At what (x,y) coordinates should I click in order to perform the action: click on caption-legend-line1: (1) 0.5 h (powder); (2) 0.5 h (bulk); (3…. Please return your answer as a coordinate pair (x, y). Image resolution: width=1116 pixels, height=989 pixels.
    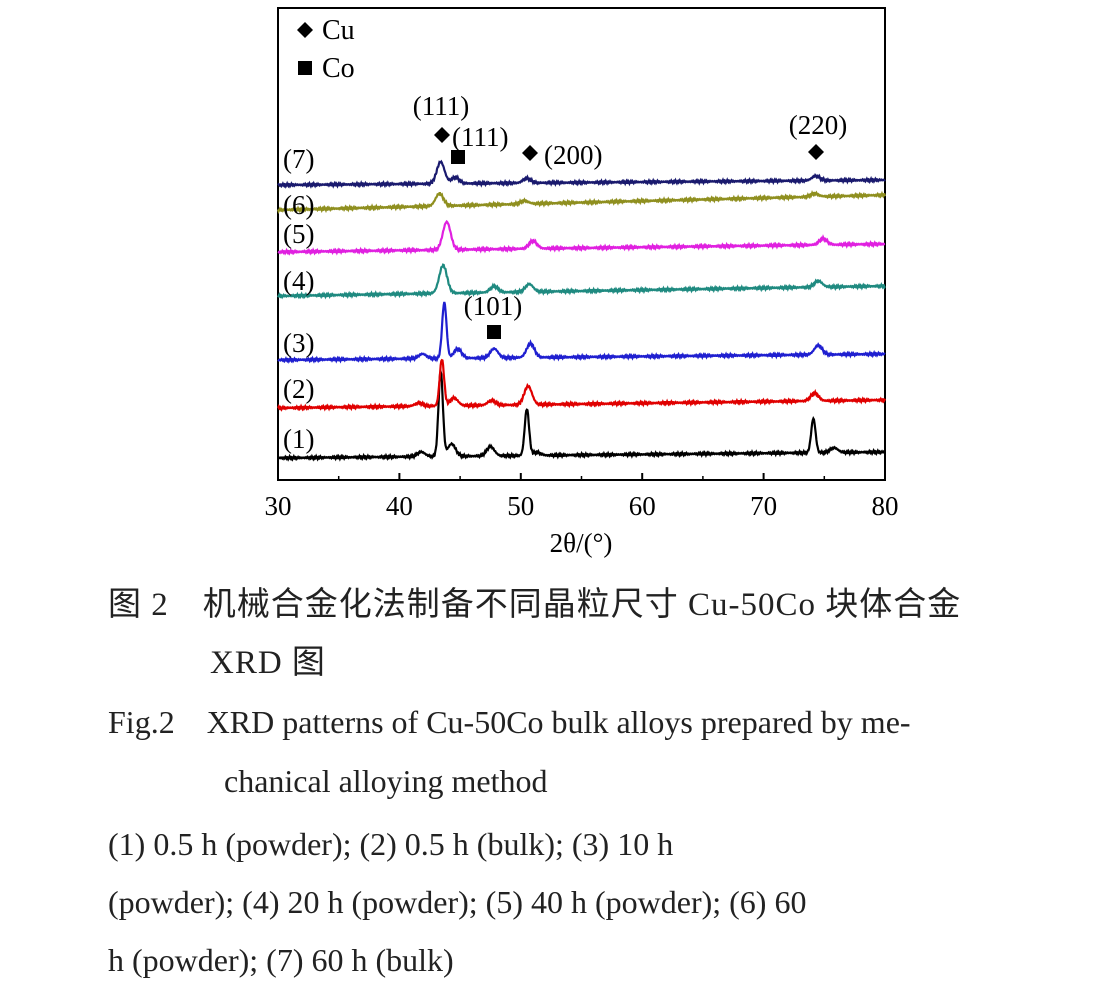
    Looking at the image, I should click on (391, 844).